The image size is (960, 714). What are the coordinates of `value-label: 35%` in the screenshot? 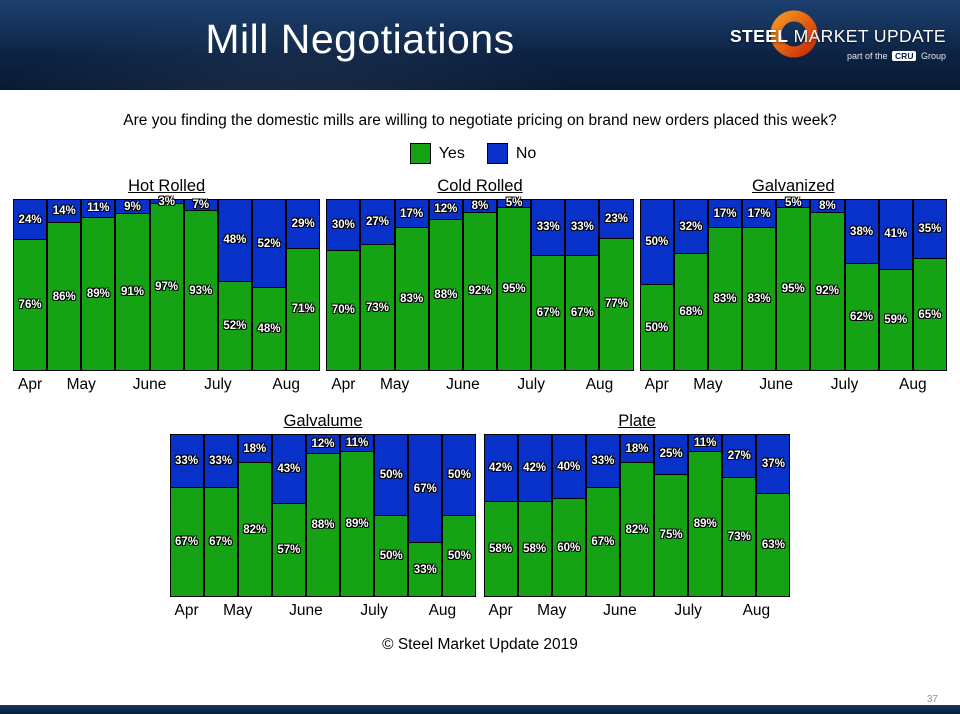 It's located at (930, 229).